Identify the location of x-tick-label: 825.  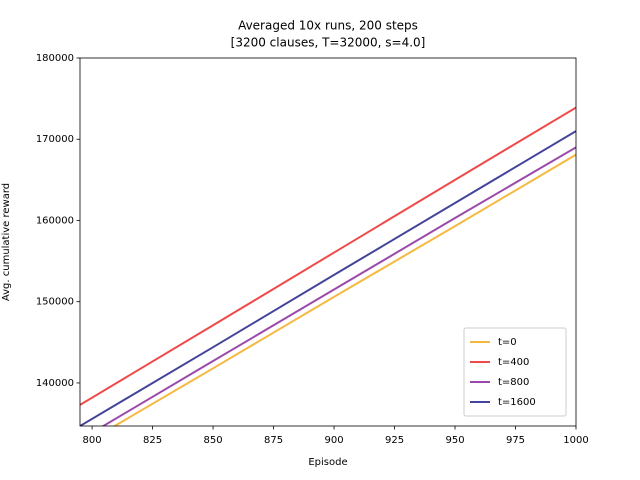
(152, 440).